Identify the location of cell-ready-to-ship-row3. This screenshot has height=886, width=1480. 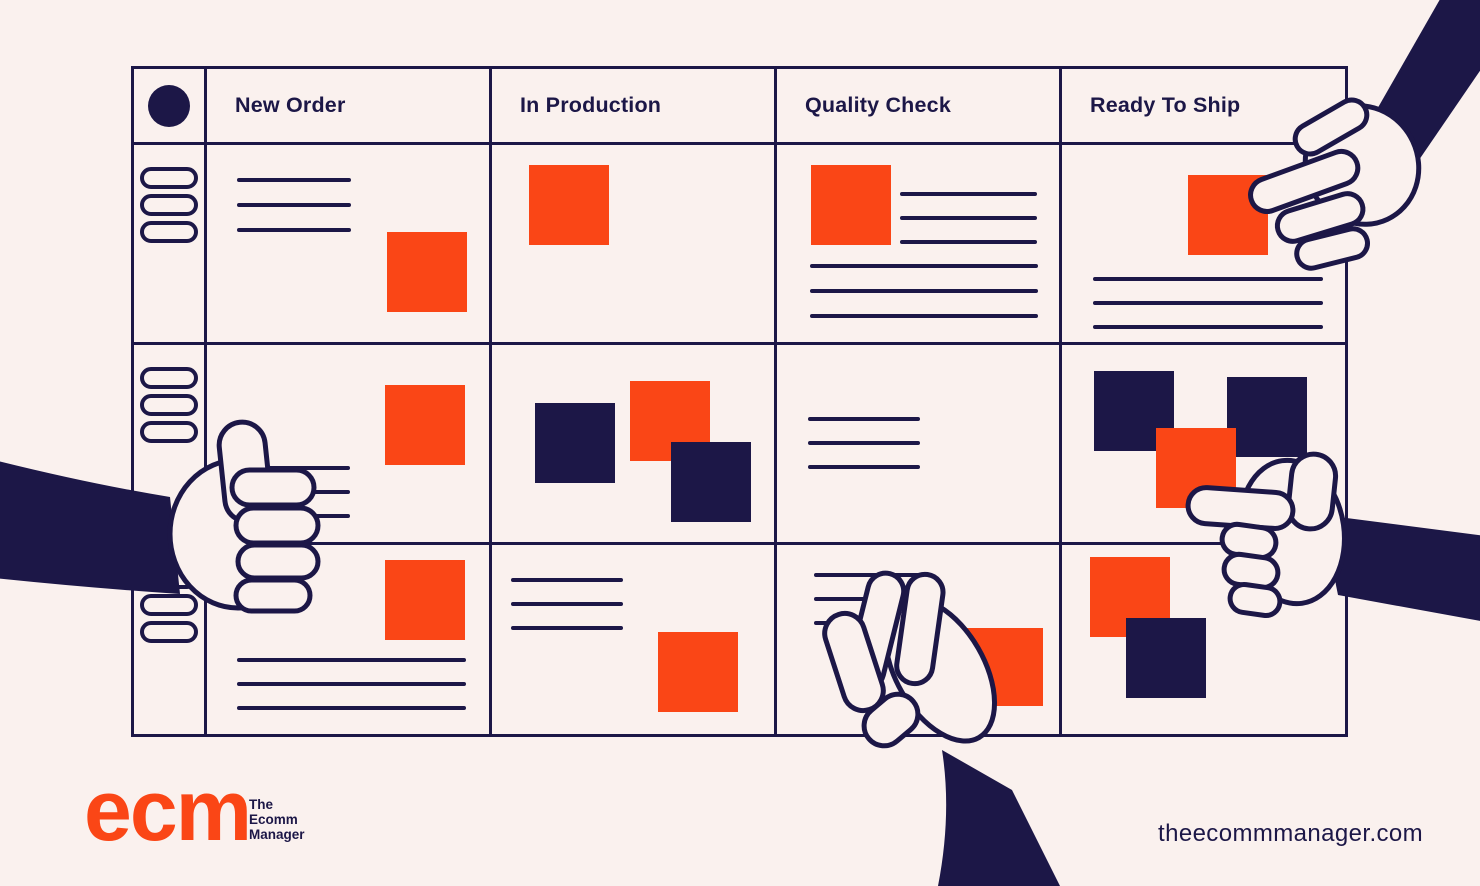
(1203, 639).